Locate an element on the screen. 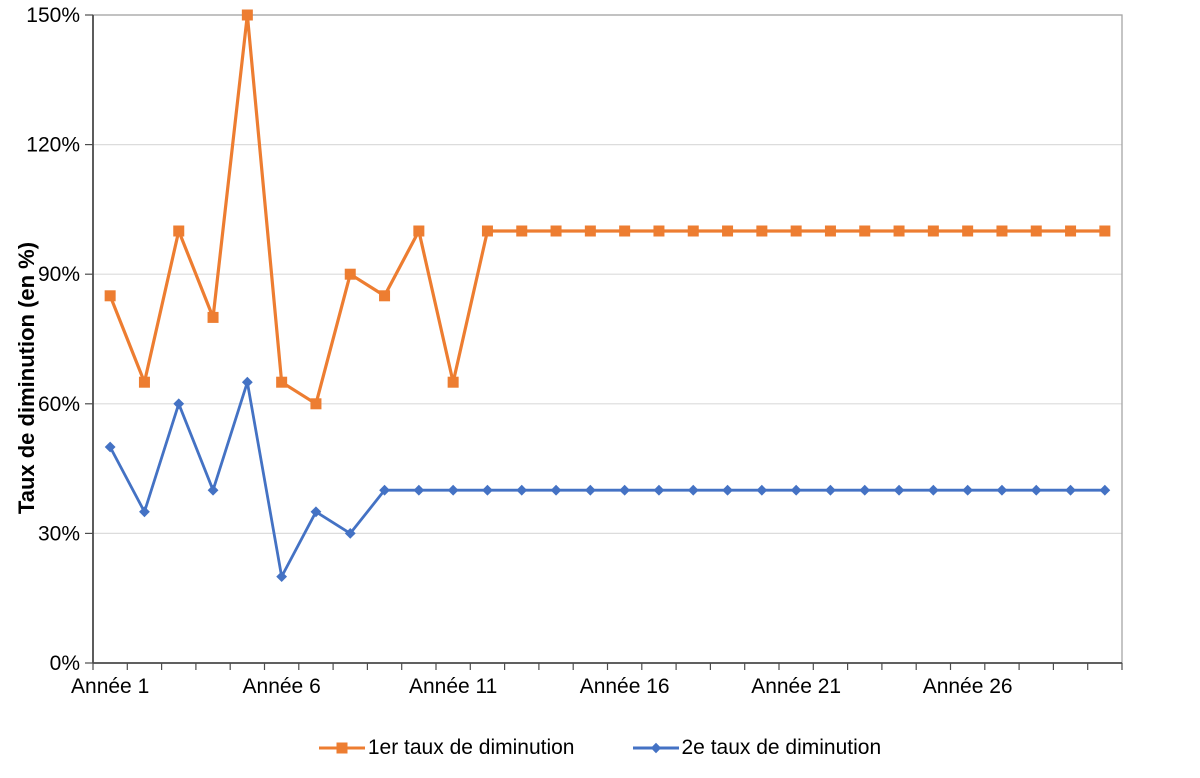  x-tick-label: Année 1 is located at coordinates (110, 686).